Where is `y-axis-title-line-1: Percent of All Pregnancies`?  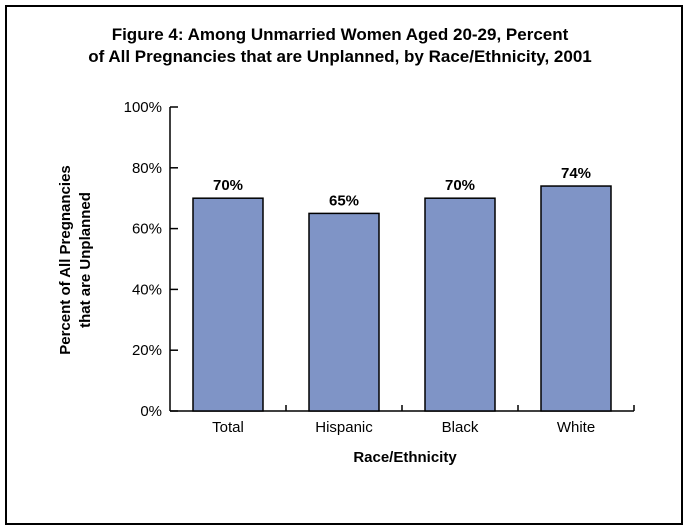 y-axis-title-line-1: Percent of All Pregnancies is located at coordinates (65, 260).